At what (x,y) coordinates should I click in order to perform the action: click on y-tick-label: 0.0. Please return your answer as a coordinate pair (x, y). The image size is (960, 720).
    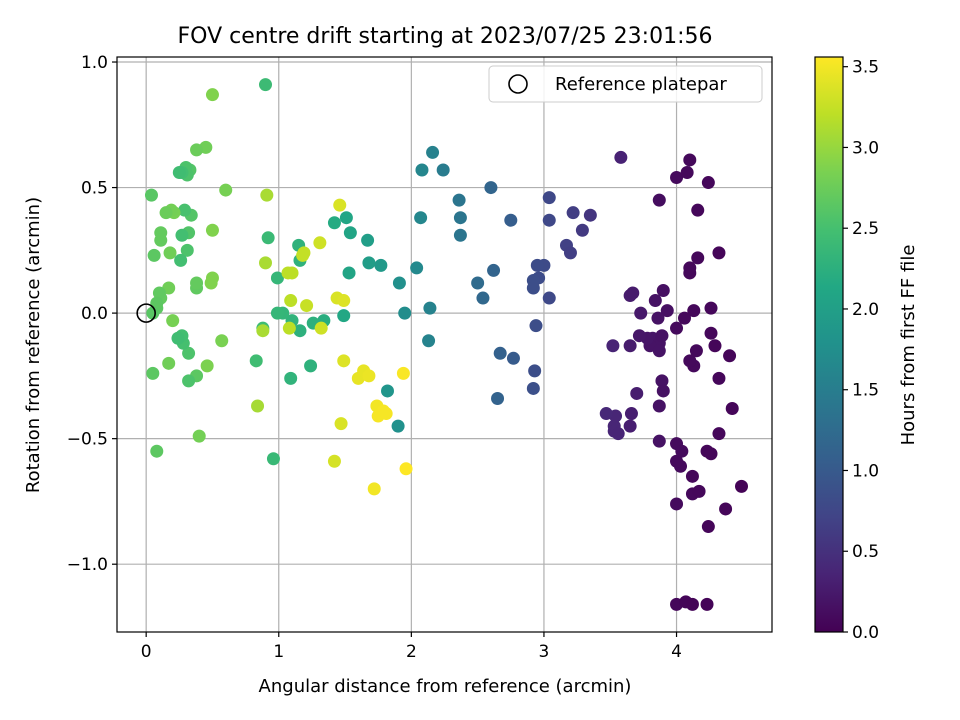
    Looking at the image, I should click on (94, 314).